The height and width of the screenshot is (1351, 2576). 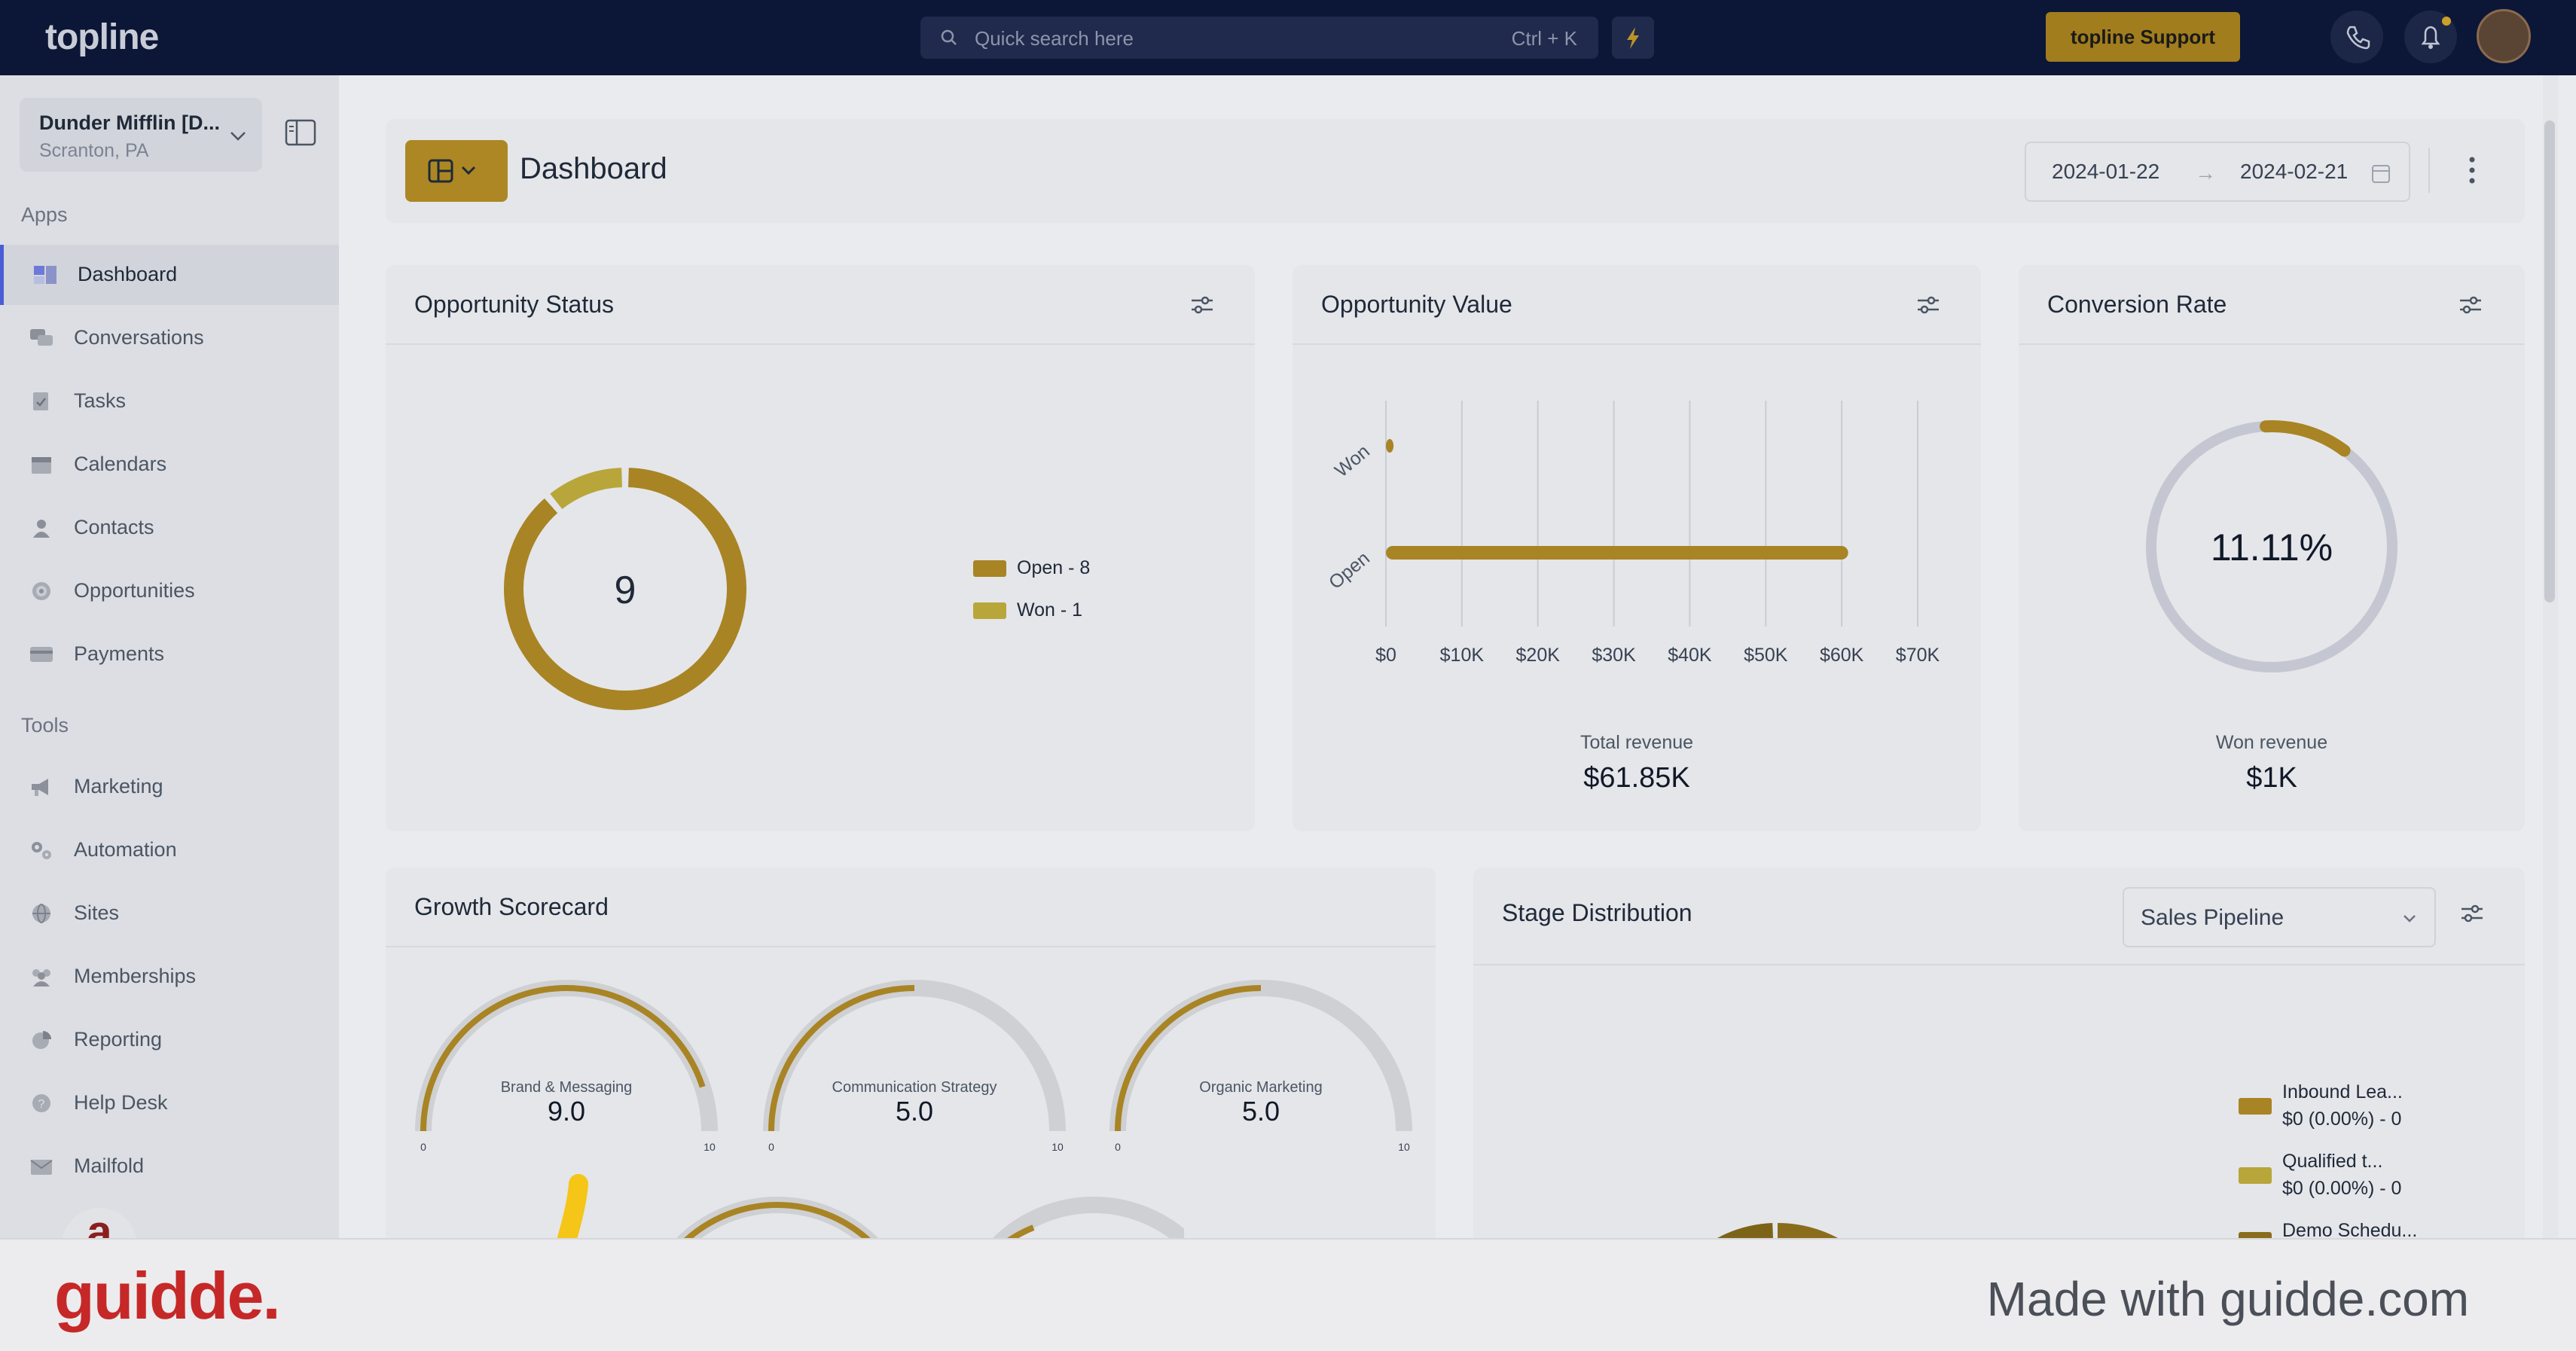 I want to click on sidebar-item-sites: Sites, so click(x=170, y=913).